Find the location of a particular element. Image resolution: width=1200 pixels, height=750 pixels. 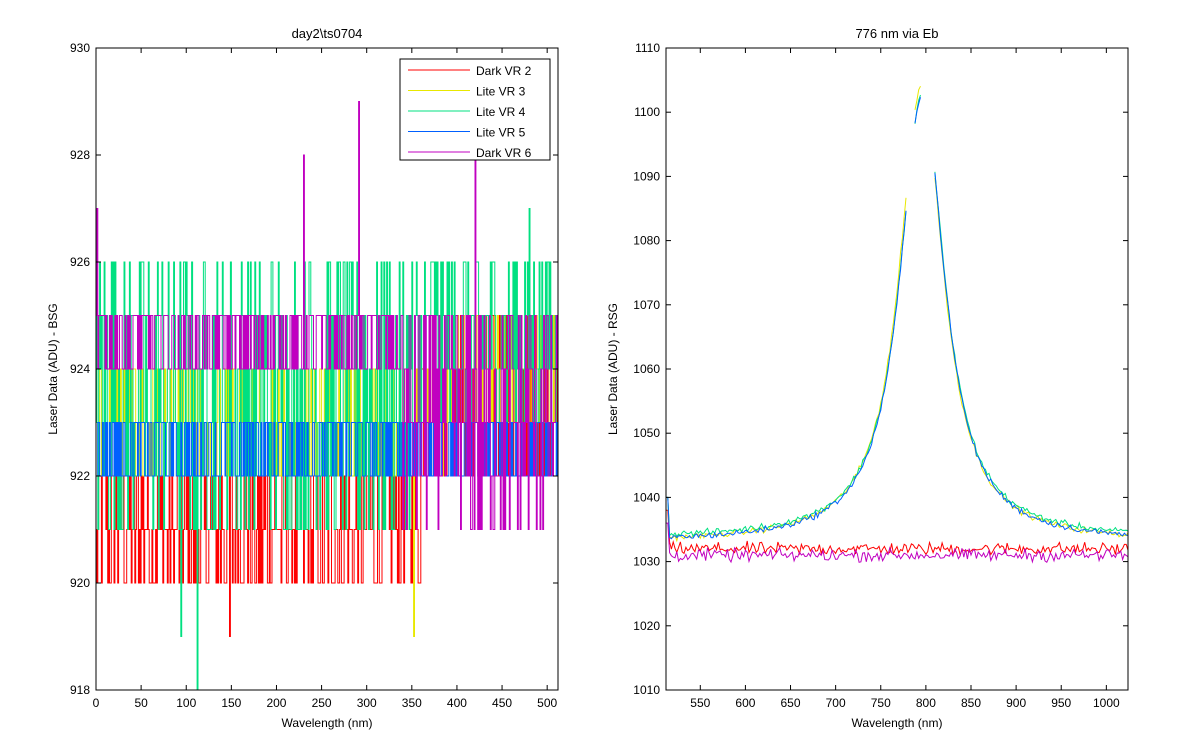

y-tick-label: 926 is located at coordinates (80, 262).